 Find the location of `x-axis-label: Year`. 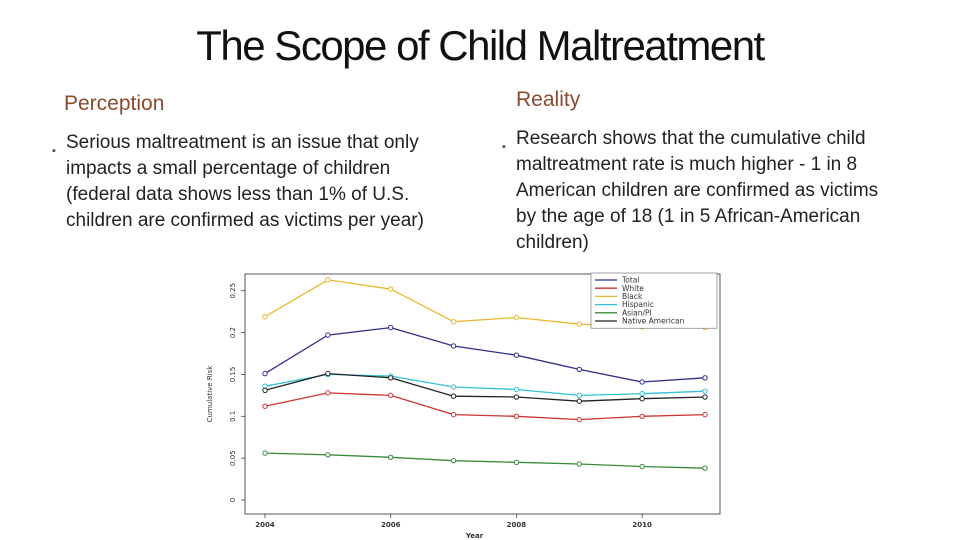

x-axis-label: Year is located at coordinates (474, 536).